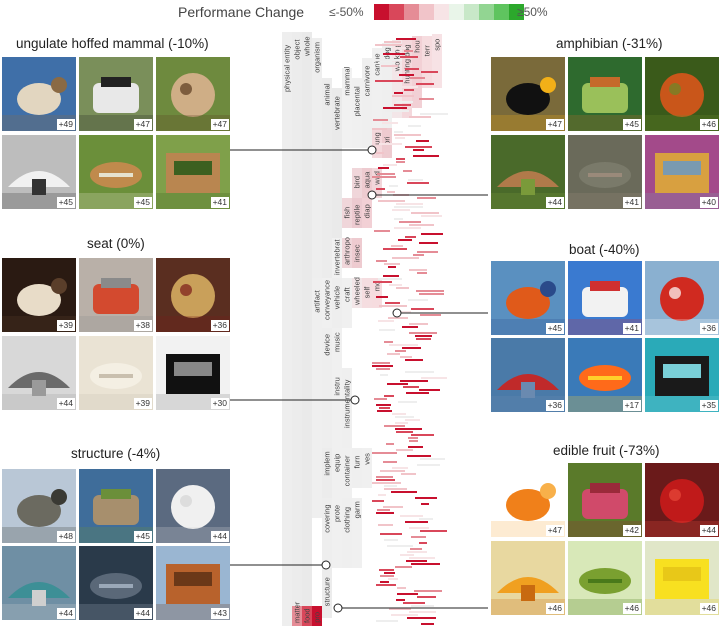 This screenshot has width=720, height=633. What do you see at coordinates (327, 463) in the screenshot?
I see `tree-node-label: implem` at bounding box center [327, 463].